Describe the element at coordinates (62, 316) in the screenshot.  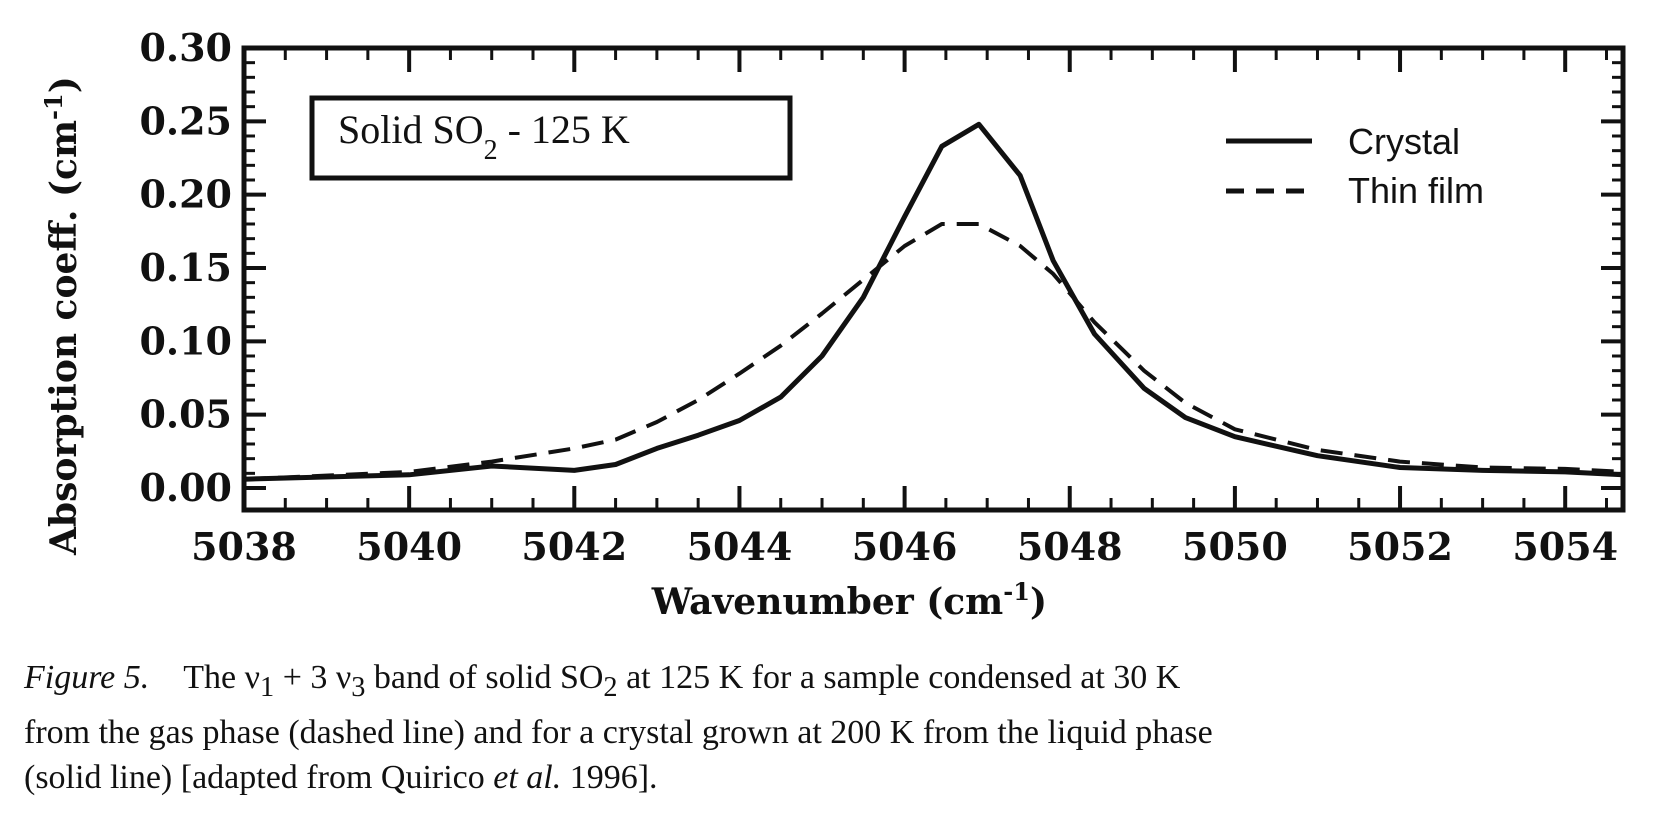
I see `y-axis-title: Absorption coeff. (cm-1)` at that location.